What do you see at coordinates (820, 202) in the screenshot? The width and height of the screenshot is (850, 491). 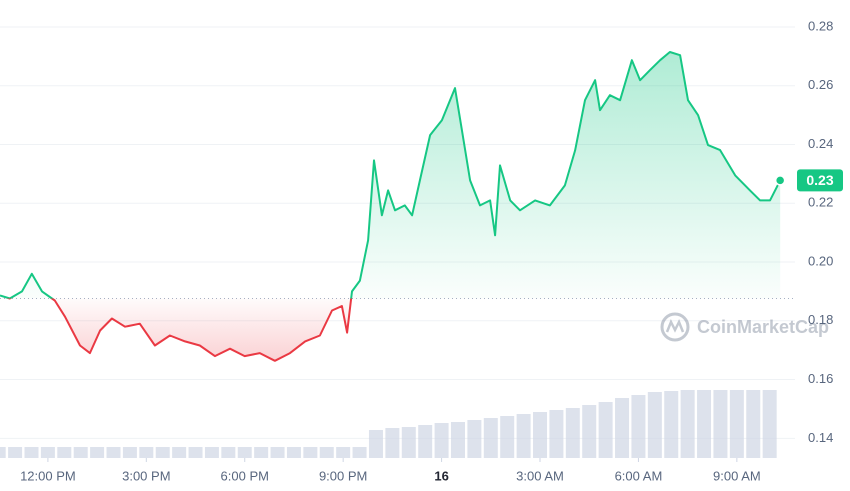 I see `y-tick-label: 0.22` at bounding box center [820, 202].